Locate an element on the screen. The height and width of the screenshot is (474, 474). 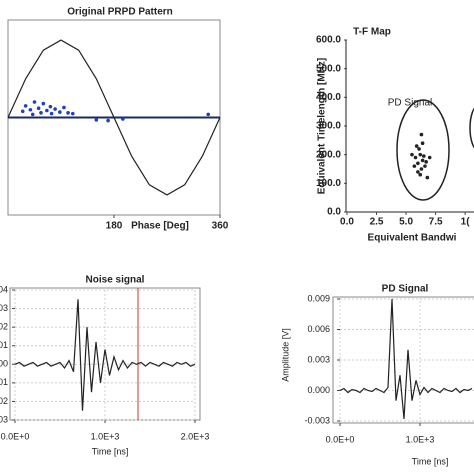
frame is located at coordinates (403, 360).